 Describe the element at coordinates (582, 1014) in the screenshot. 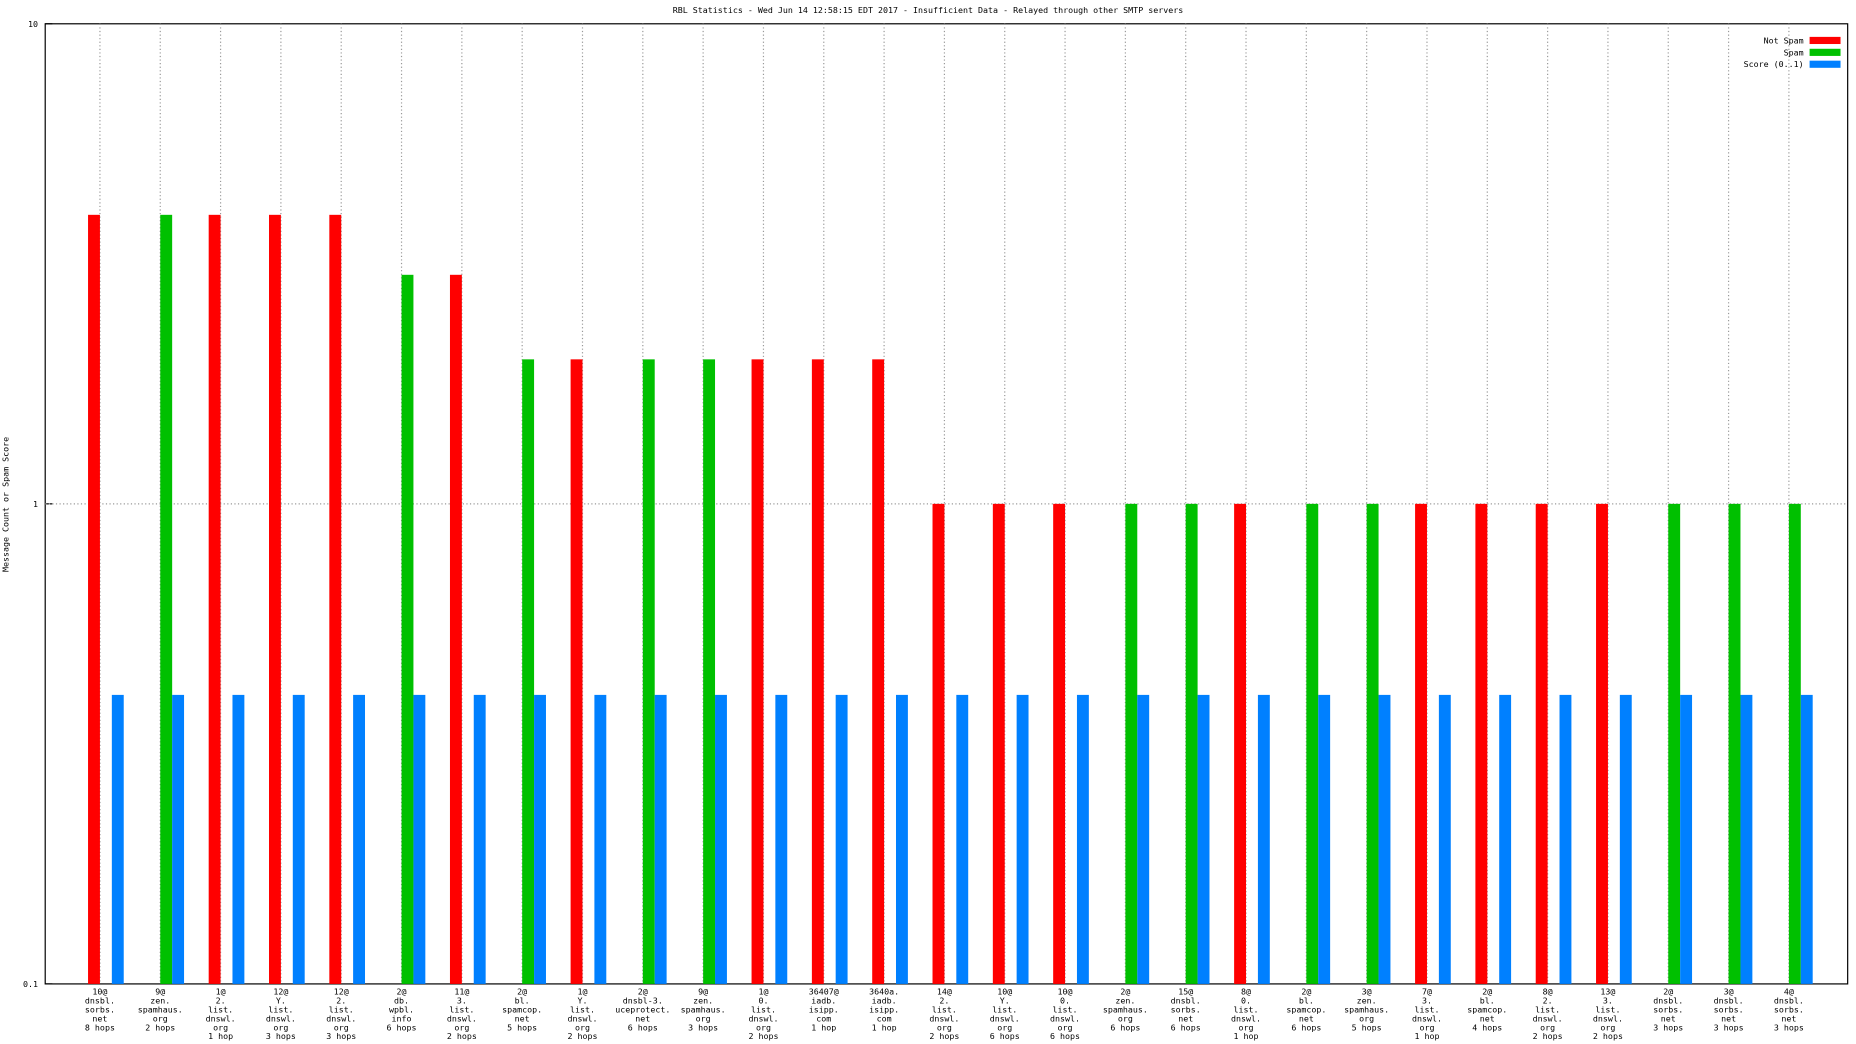

I see `x-tick-label: 1@ Y. list. dnswl. org 2 hops` at that location.